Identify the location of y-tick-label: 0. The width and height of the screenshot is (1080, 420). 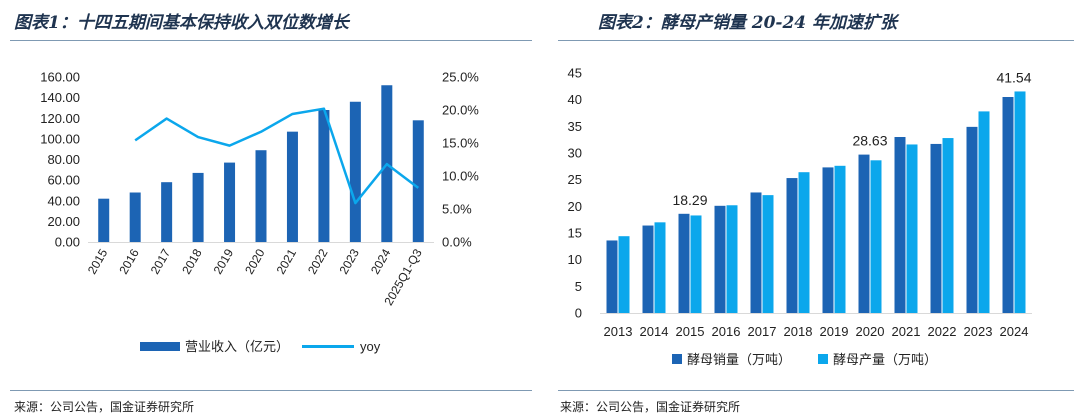
(578, 313).